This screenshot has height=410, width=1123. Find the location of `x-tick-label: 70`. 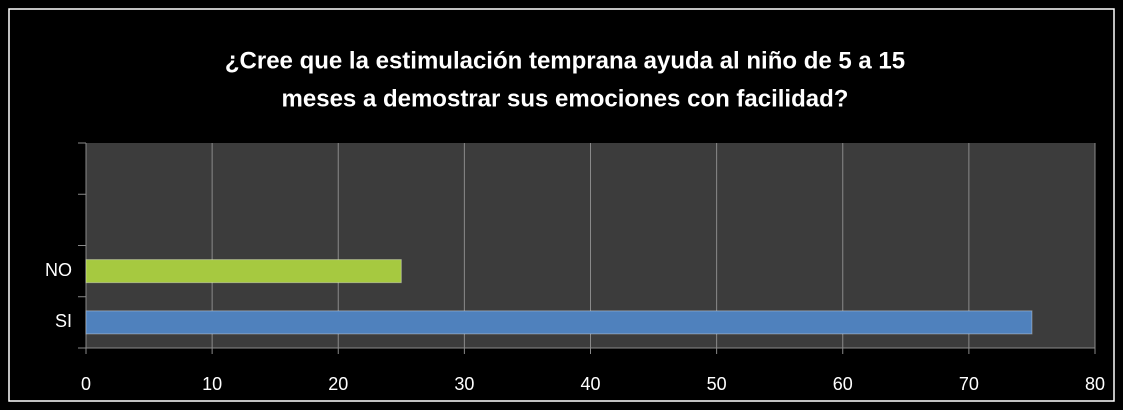

x-tick-label: 70 is located at coordinates (969, 384).